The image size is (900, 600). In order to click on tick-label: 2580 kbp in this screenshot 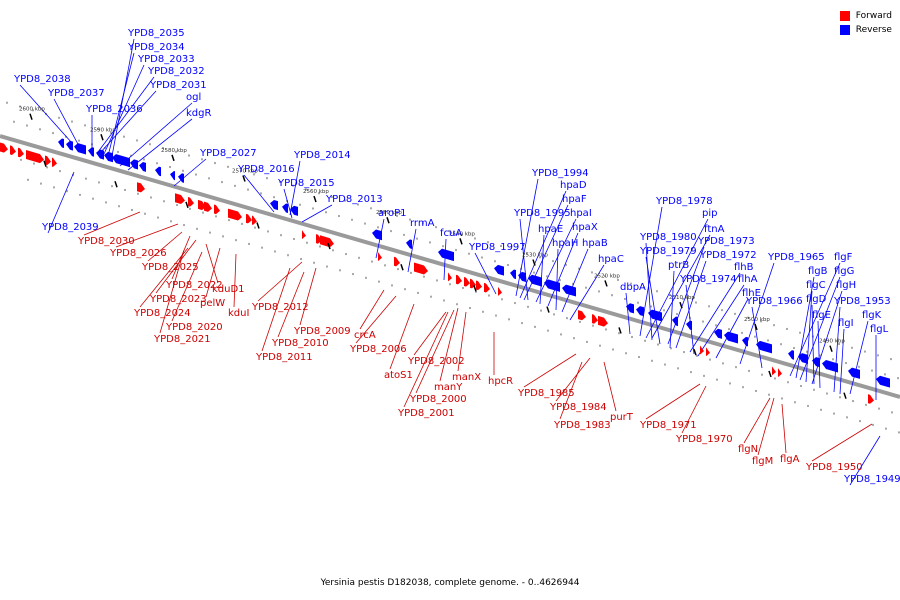, I will do `click(174, 151)`.